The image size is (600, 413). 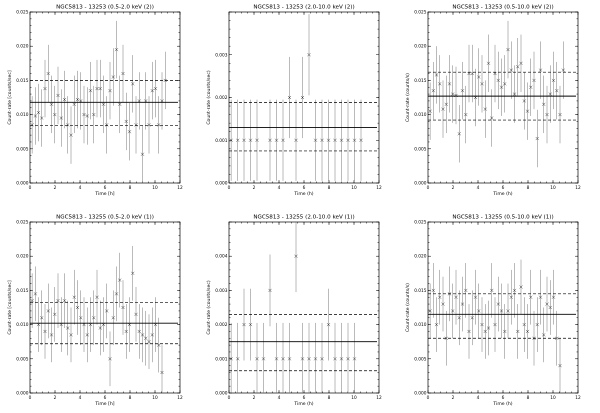 What do you see at coordinates (329, 398) in the screenshot?
I see `x-tick-label: 8` at bounding box center [329, 398].